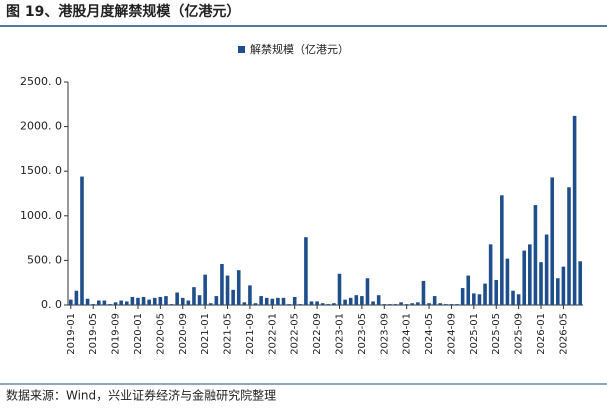 This screenshot has height=412, width=607. What do you see at coordinates (141, 395) in the screenshot?
I see `source: 数据来源：Wind，兴业证券经济与金融研究院整理` at bounding box center [141, 395].